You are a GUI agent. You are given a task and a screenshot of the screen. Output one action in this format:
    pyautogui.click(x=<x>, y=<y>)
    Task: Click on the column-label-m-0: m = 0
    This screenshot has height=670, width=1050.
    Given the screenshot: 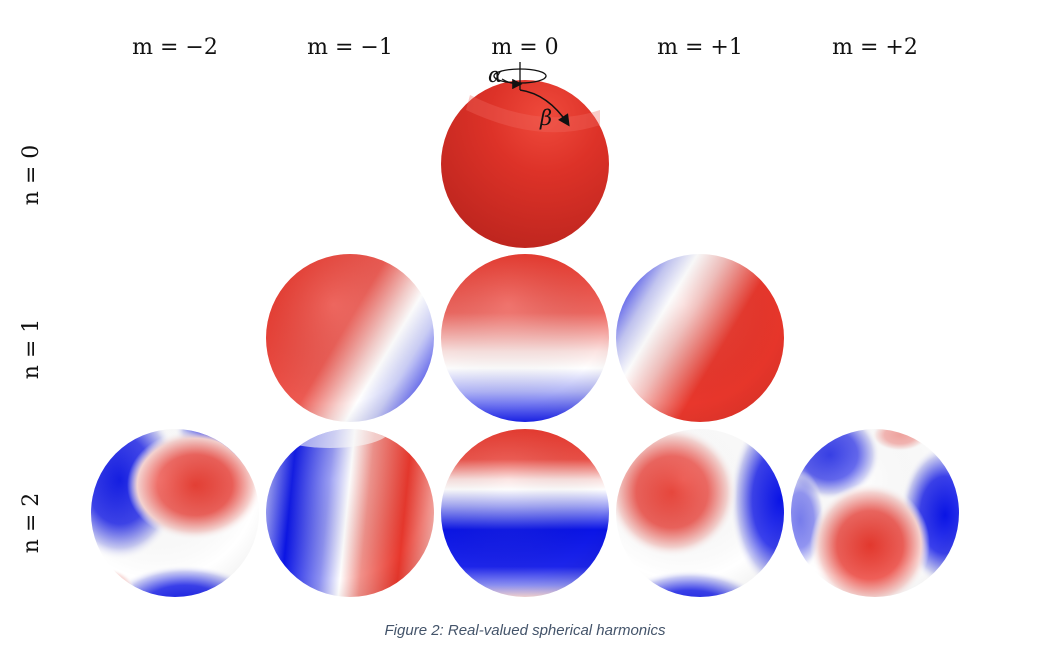 What is the action you would take?
    pyautogui.click(x=524, y=47)
    